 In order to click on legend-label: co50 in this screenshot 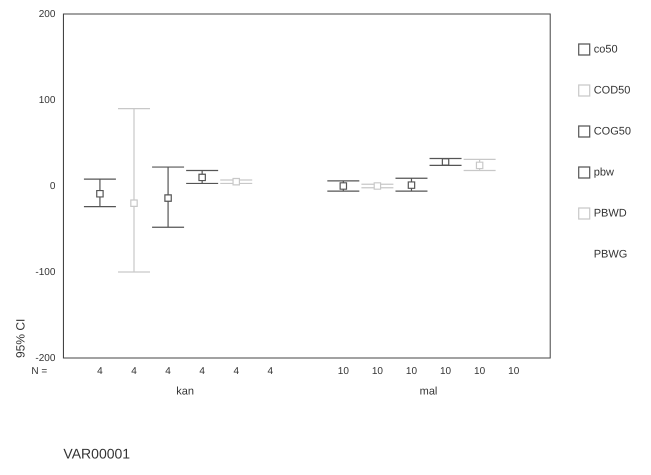, I will do `click(606, 50)`.